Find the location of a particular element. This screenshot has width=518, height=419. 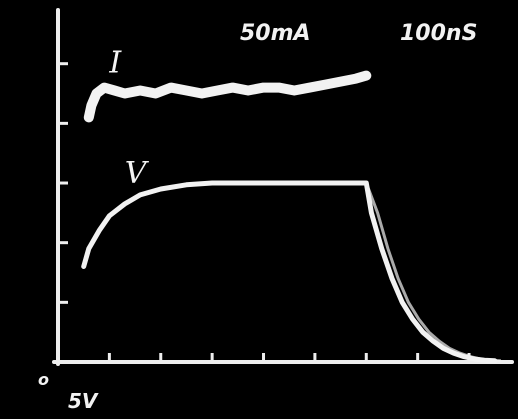

trace-label-i: I is located at coordinates (115, 63).